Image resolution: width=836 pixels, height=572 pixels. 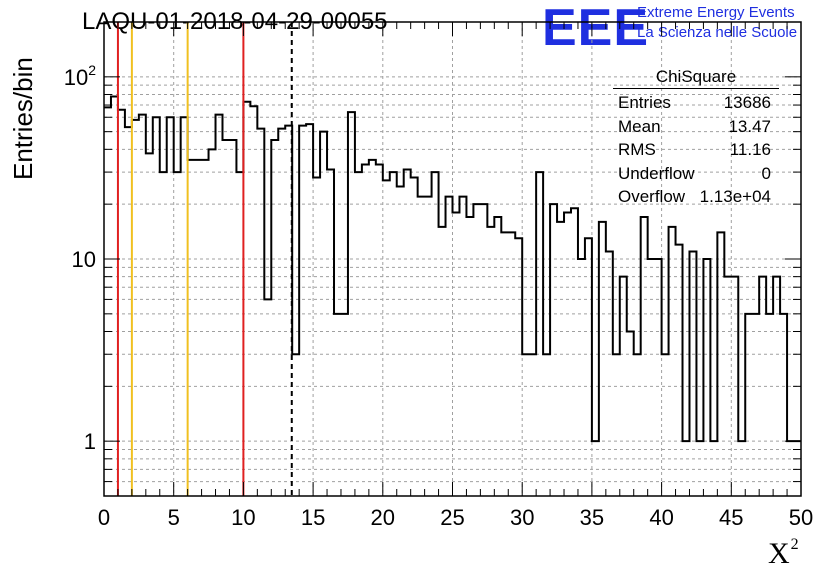 I want to click on x-tick-label: 45, so click(x=731, y=517).